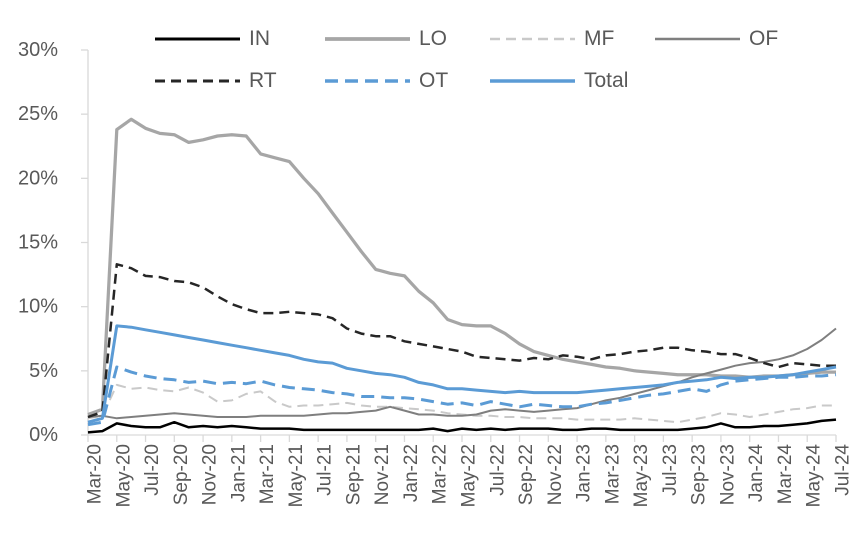 The height and width of the screenshot is (534, 852). Describe the element at coordinates (756, 473) in the screenshot. I see `x-axis-label: Jan-24` at that location.